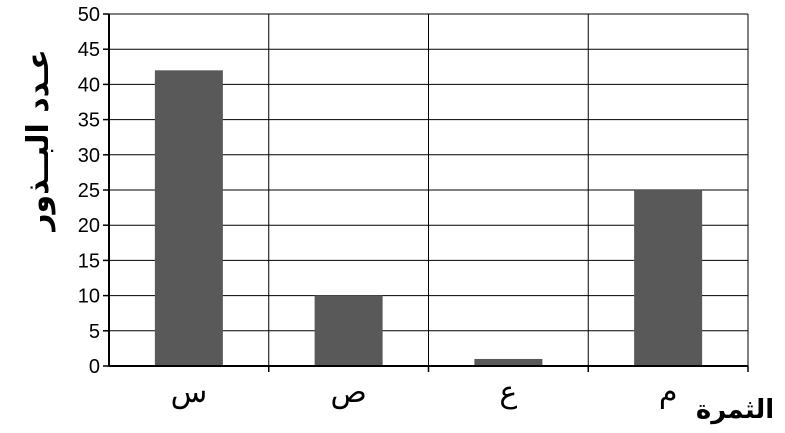  Describe the element at coordinates (38, 140) in the screenshot. I see `y-axis-title: عـدد البــذور` at that location.